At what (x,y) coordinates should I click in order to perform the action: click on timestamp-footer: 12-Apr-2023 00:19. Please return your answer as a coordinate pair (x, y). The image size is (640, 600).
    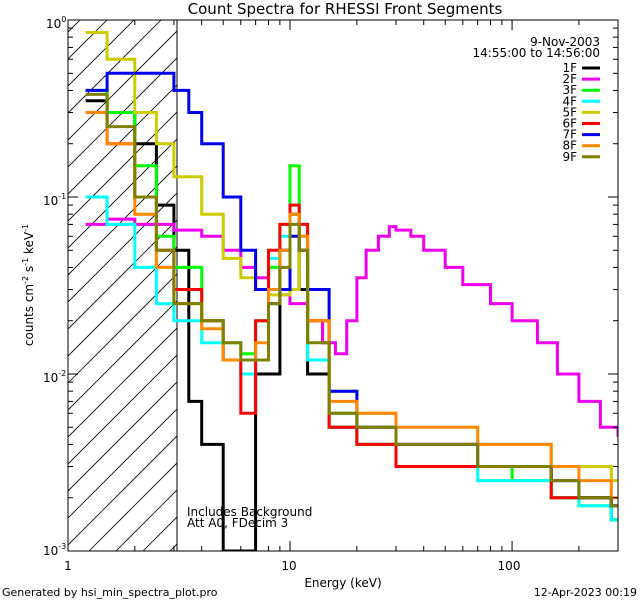
    Looking at the image, I should click on (585, 592).